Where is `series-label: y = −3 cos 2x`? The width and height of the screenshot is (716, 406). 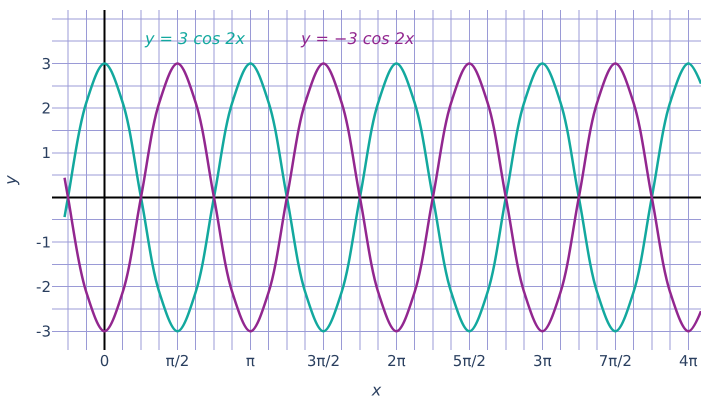
series-label: y = −3 cos 2x is located at coordinates (357, 38).